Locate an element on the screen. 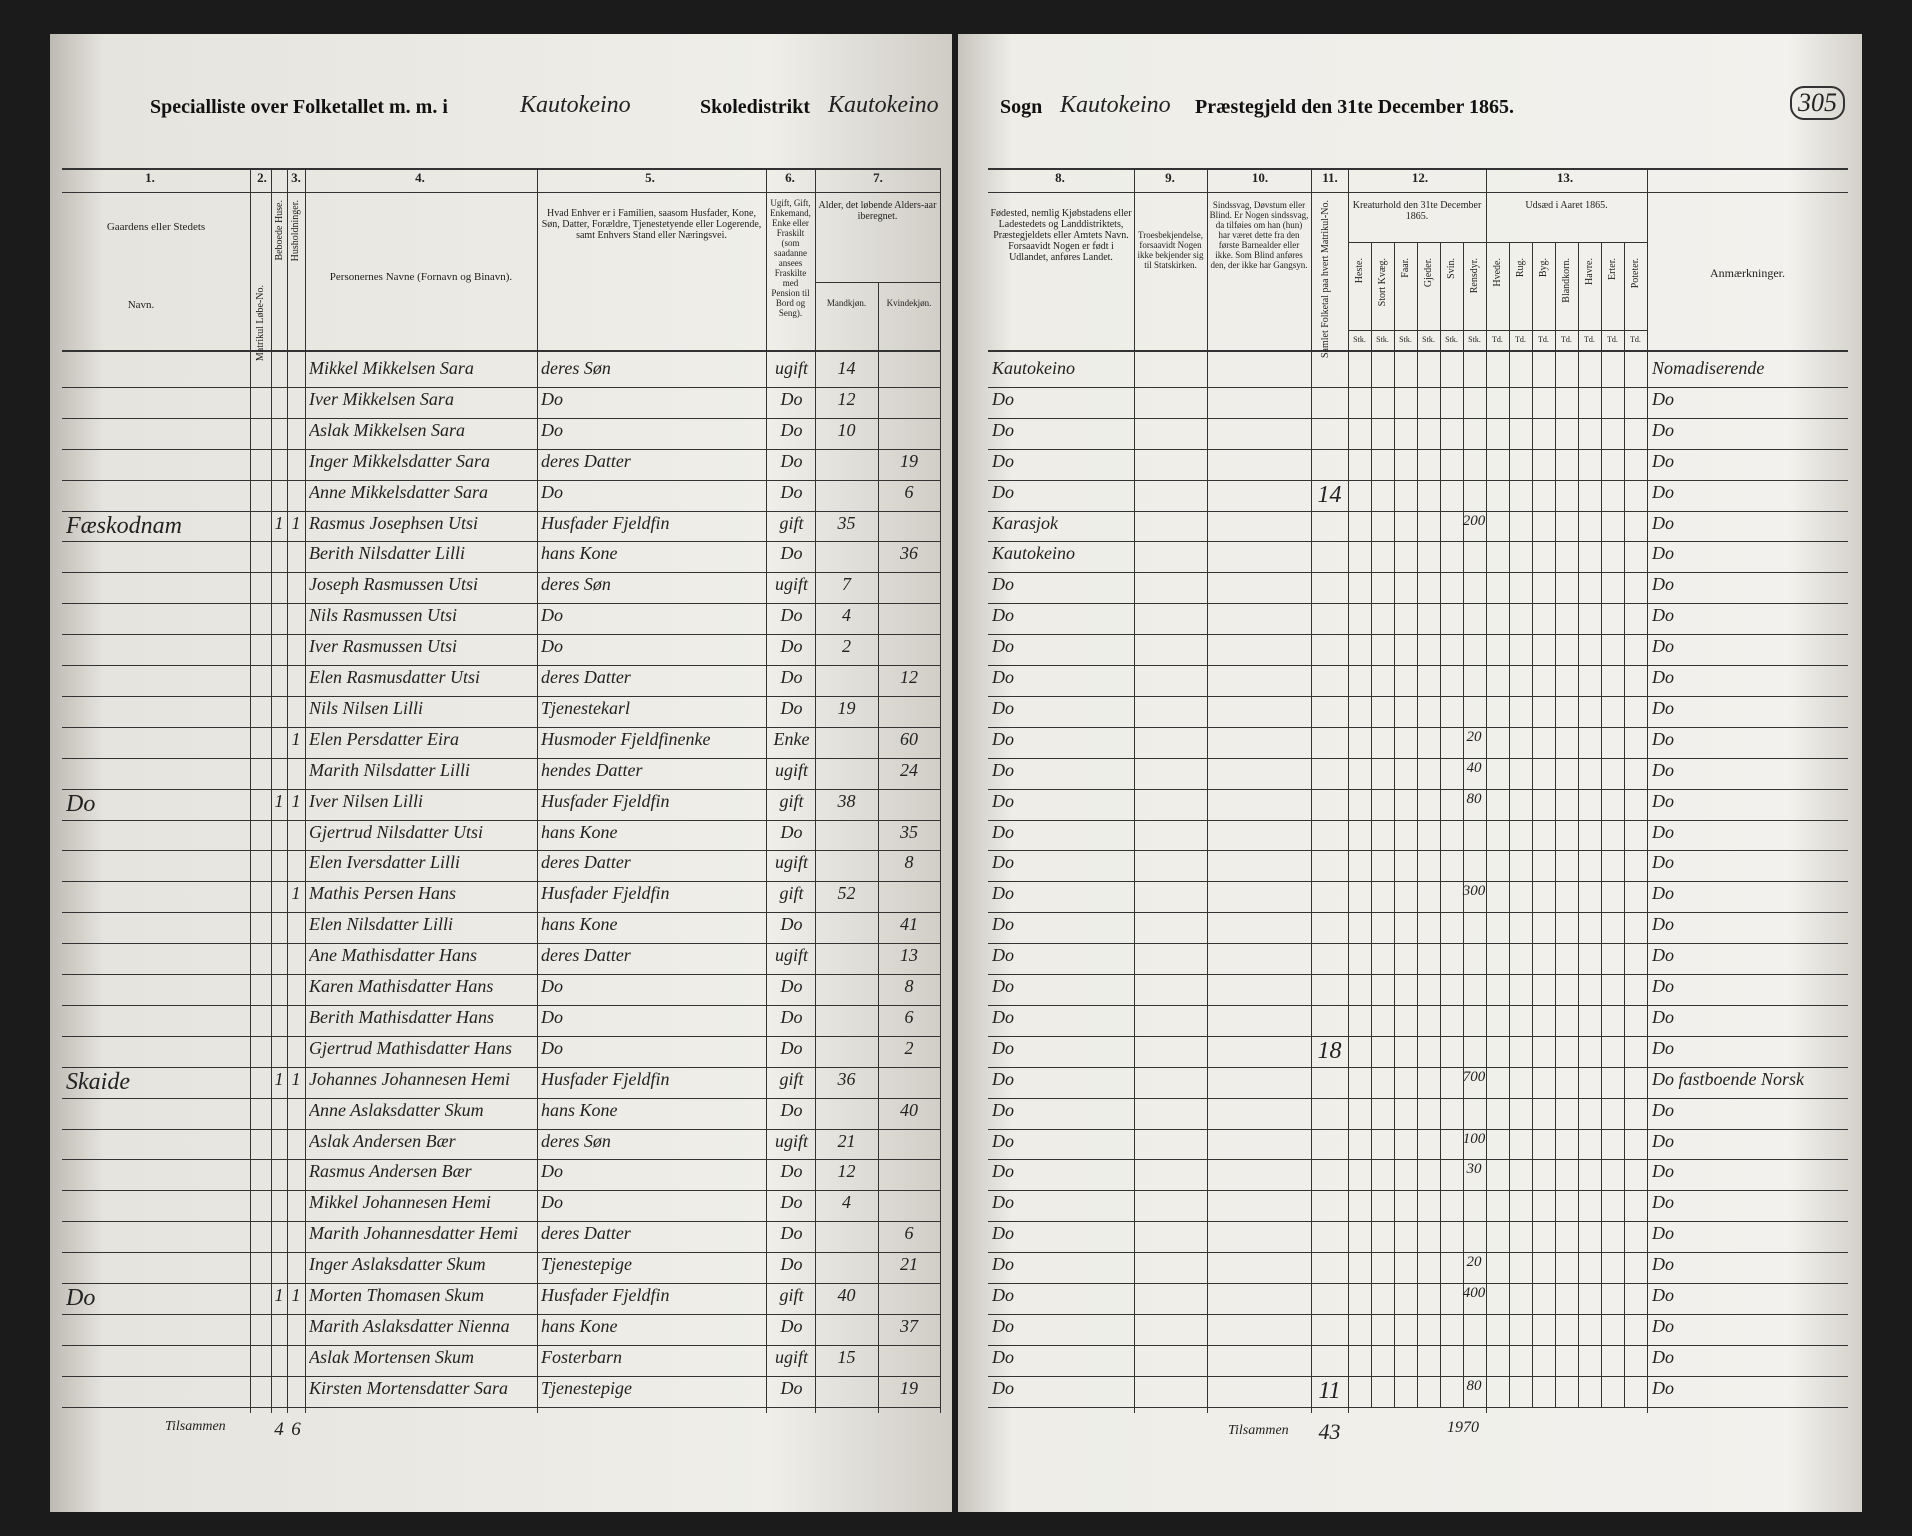  column-header: Beboede Huse. is located at coordinates (279, 230).